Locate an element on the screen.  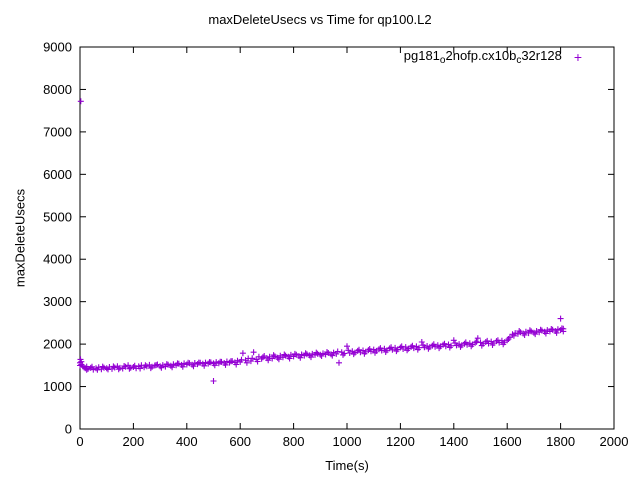
svg-text: 1800 is located at coordinates (560, 441).